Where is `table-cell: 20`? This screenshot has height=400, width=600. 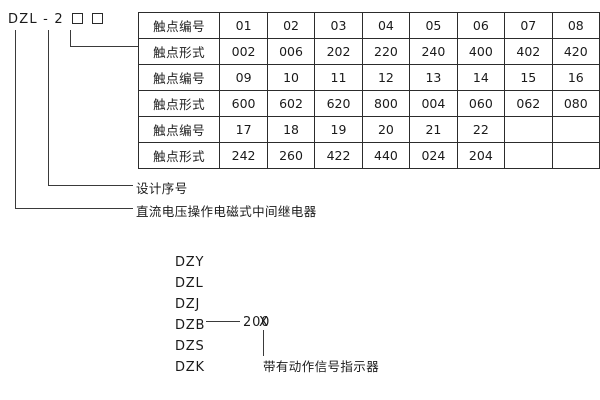
table-cell: 20 is located at coordinates (386, 129).